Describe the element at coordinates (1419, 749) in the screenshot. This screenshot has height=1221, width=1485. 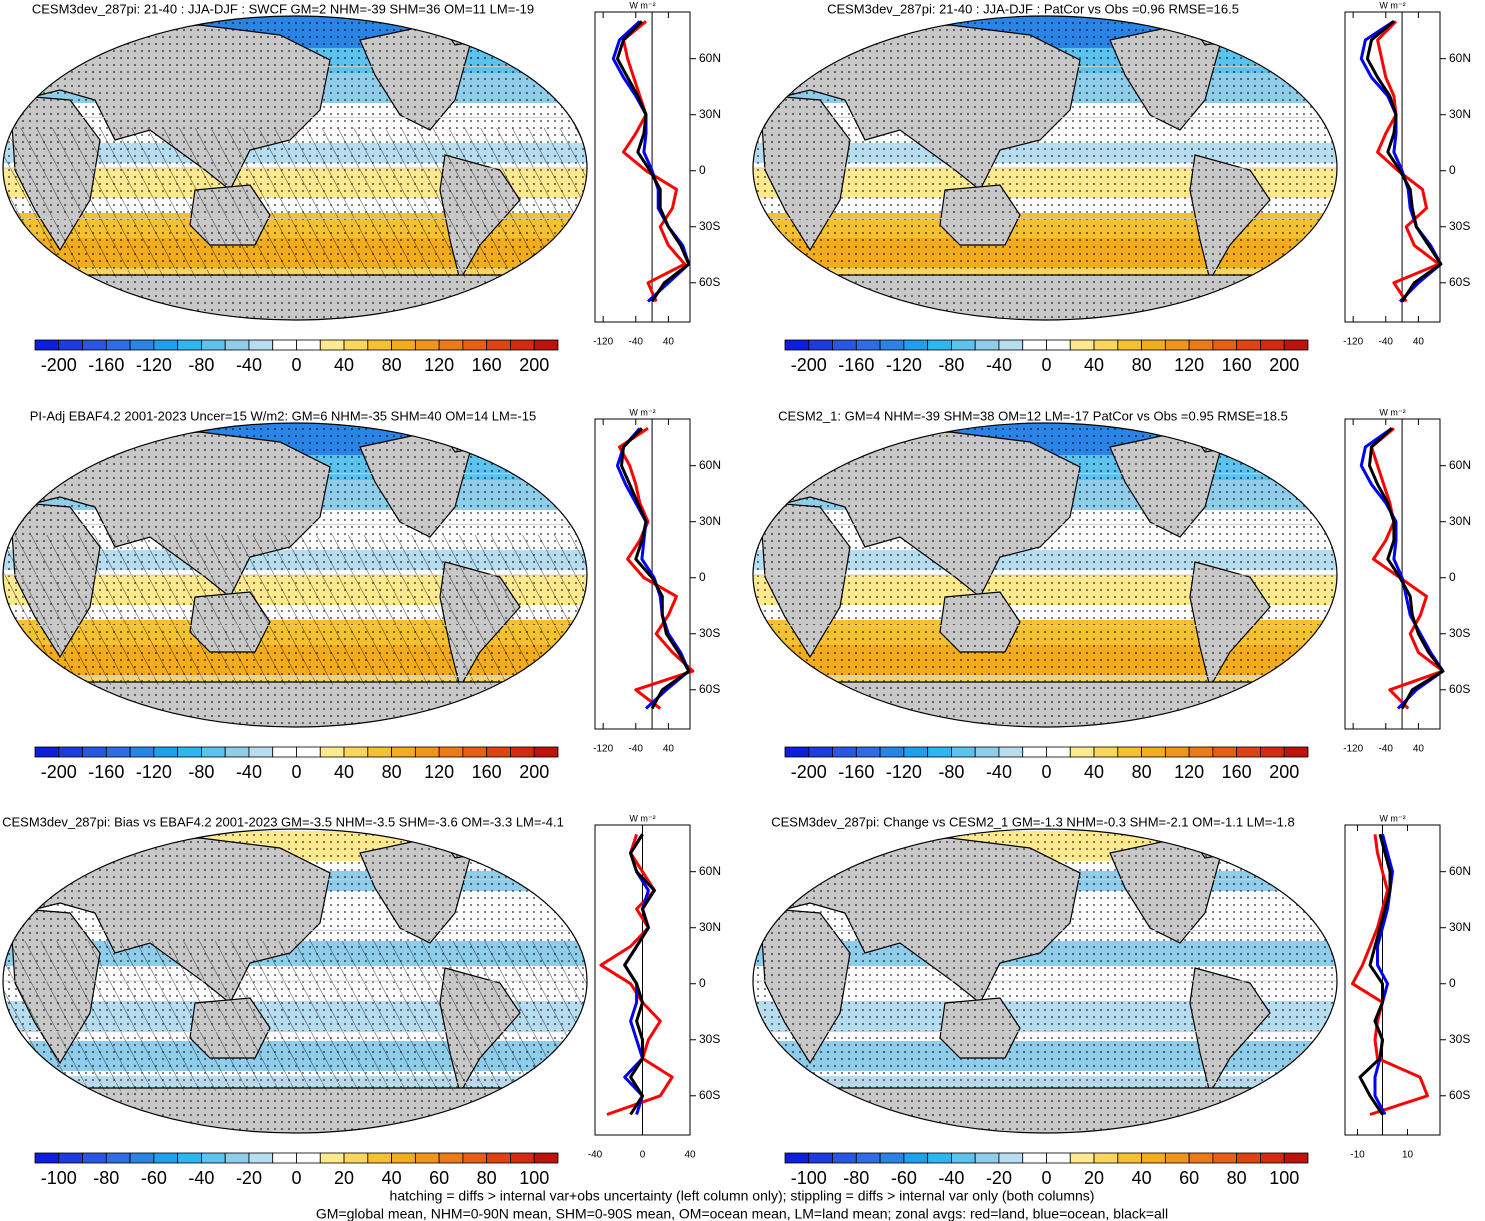
I see `x-tick-label: 40` at that location.